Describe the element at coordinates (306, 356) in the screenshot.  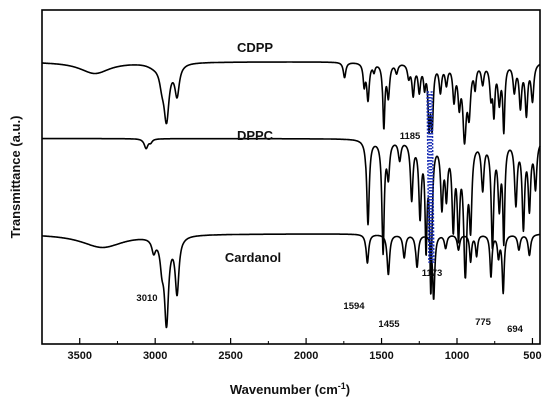
I see `x-tick-label: 2000` at that location.